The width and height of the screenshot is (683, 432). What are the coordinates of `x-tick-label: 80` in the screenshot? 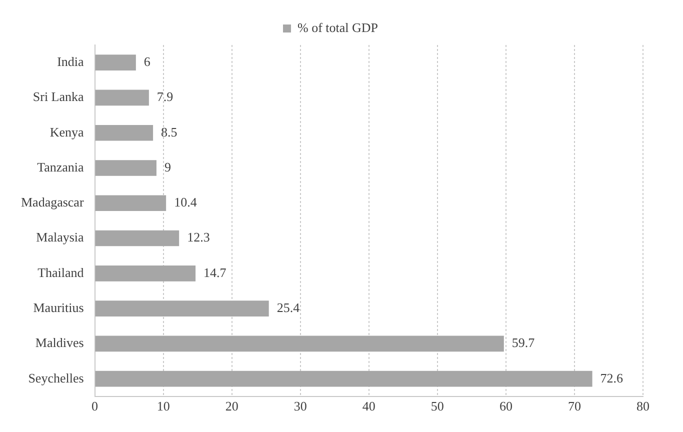 It's located at (643, 406).